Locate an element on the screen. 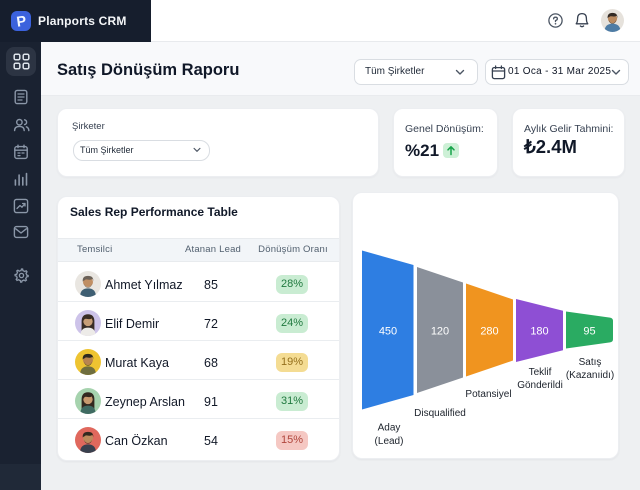 Image resolution: width=640 pixels, height=490 pixels. svg-text: 180 is located at coordinates (539, 332).